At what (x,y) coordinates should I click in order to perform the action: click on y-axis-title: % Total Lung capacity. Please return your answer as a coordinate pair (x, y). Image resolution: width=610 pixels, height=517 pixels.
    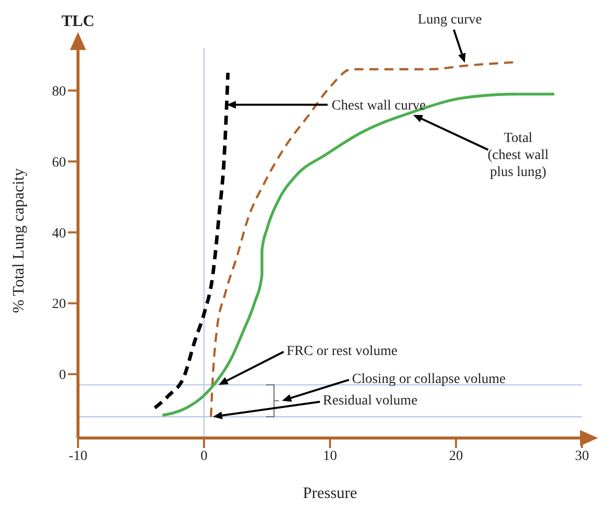
    Looking at the image, I should click on (19, 240).